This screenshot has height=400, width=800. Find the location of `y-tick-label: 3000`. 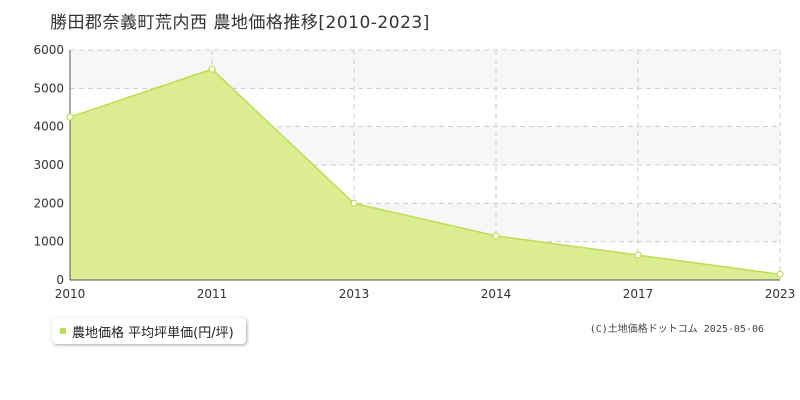

y-tick-label: 3000 is located at coordinates (48, 165).